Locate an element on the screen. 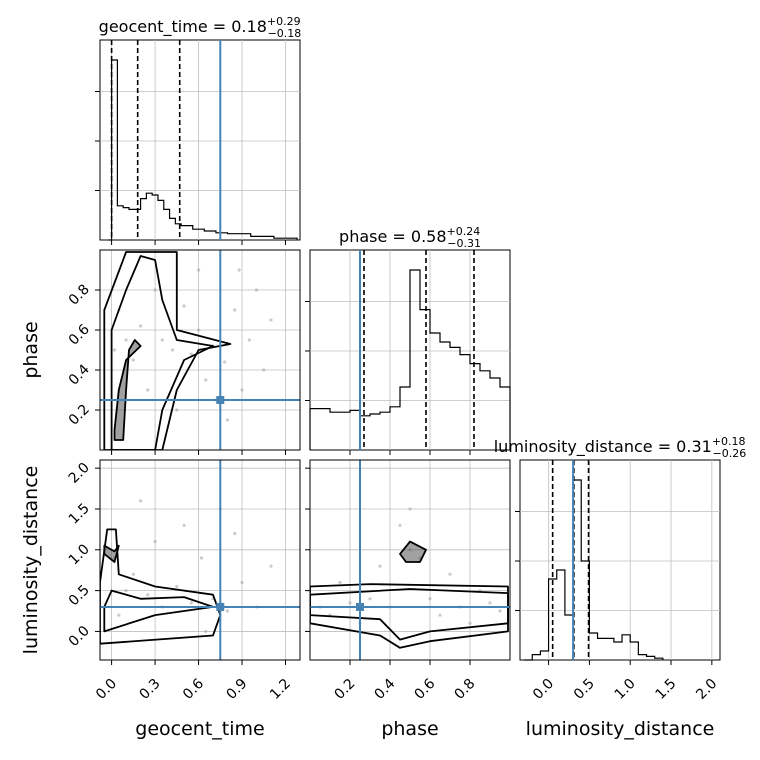 The image size is (760, 760). panel-bg is located at coordinates (200, 560).